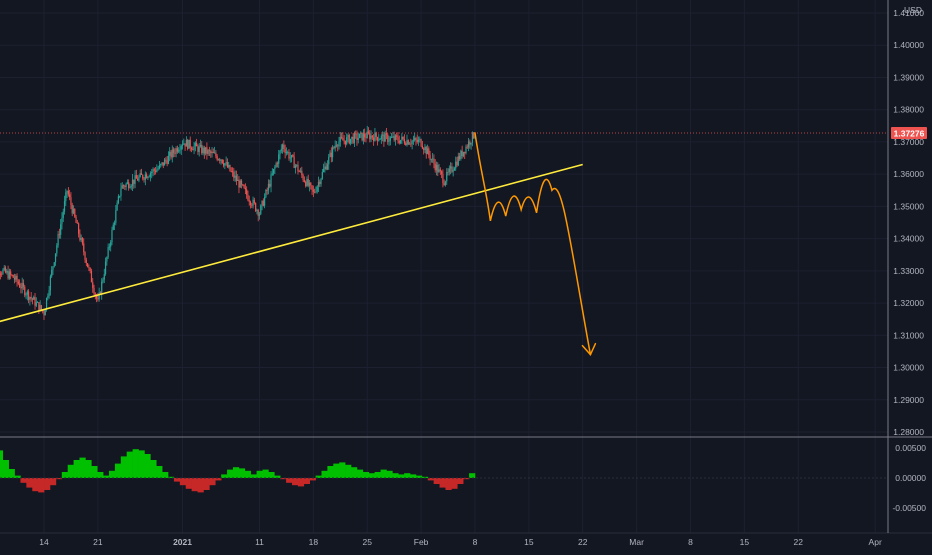 This screenshot has height=555, width=932. I want to click on oscillator-tick-label: -0.00500, so click(909, 508).